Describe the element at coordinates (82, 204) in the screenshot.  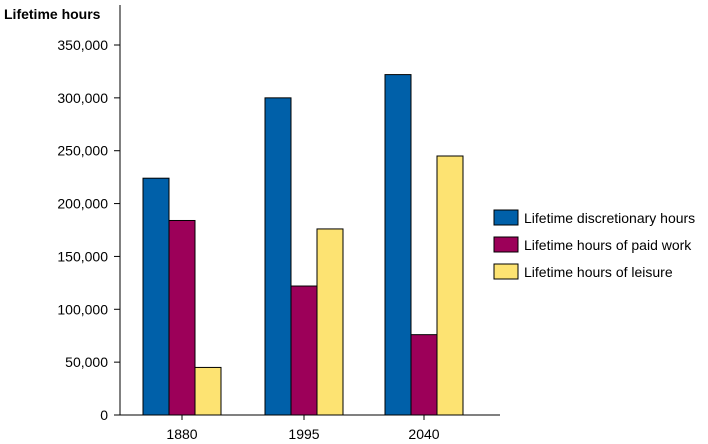
I see `y-tick-label: 200,000` at that location.